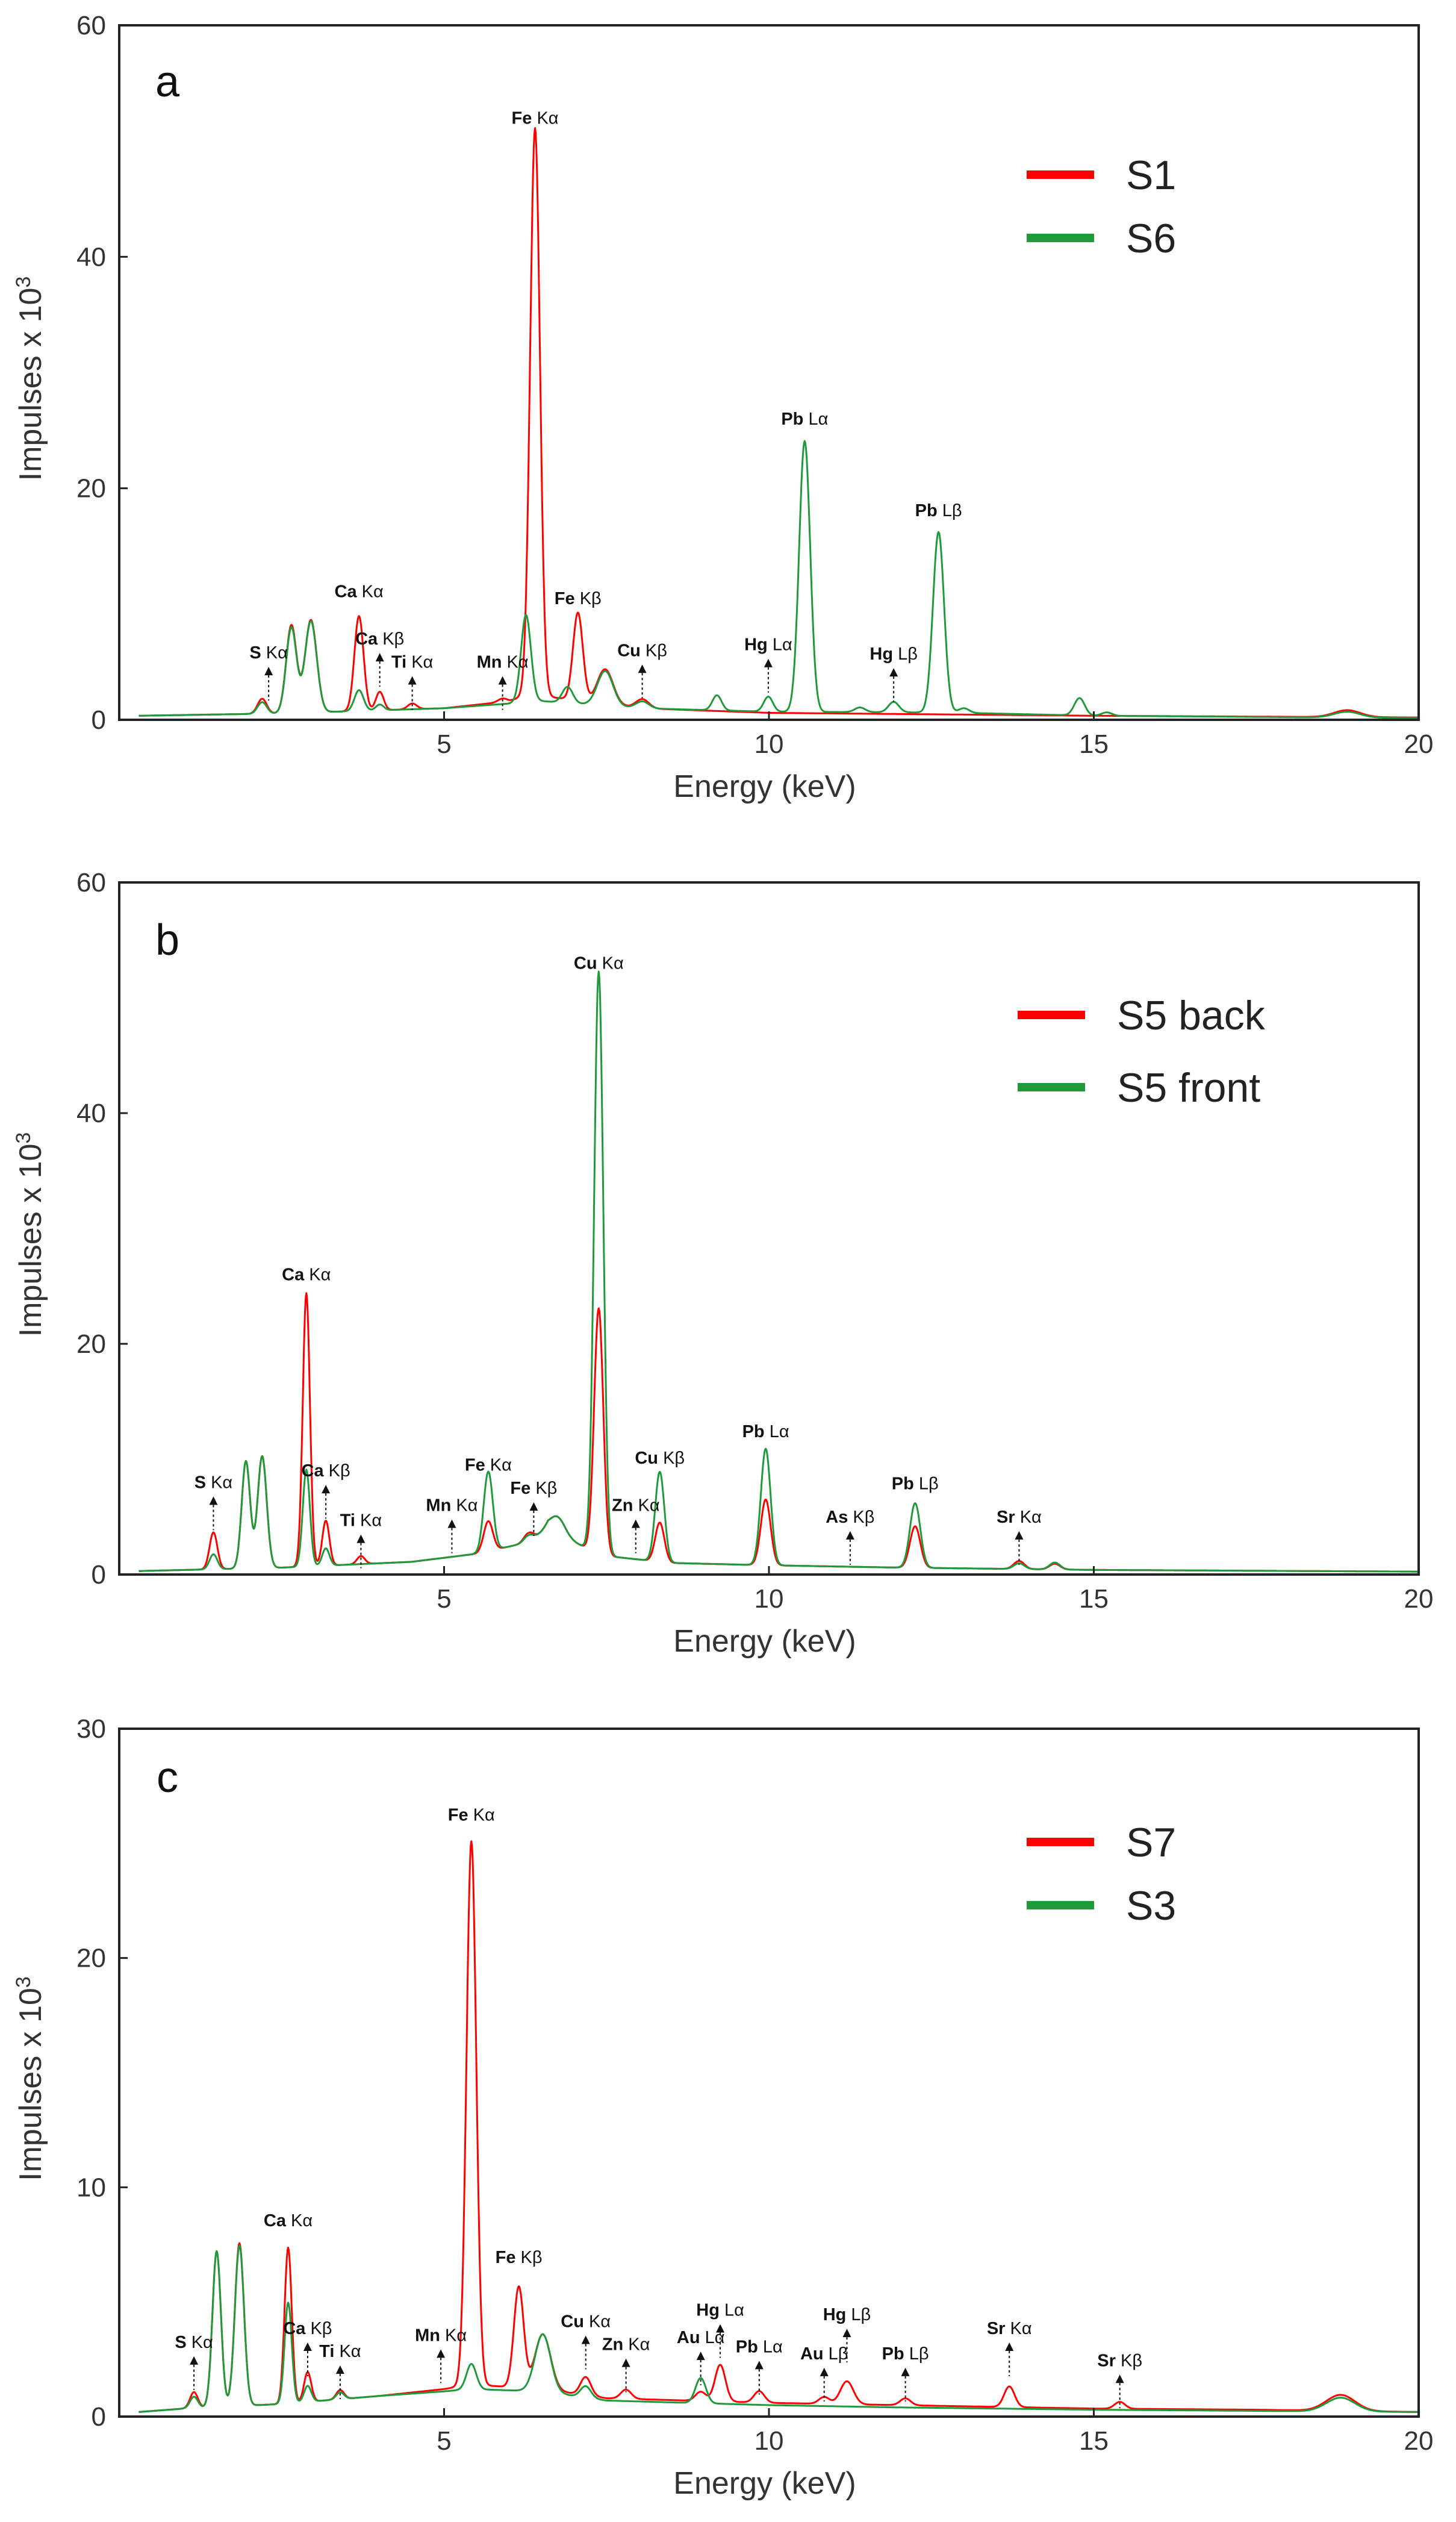 This screenshot has width=1456, height=2522. What do you see at coordinates (1020, 1518) in the screenshot?
I see `peak-label: Sr Kα` at bounding box center [1020, 1518].